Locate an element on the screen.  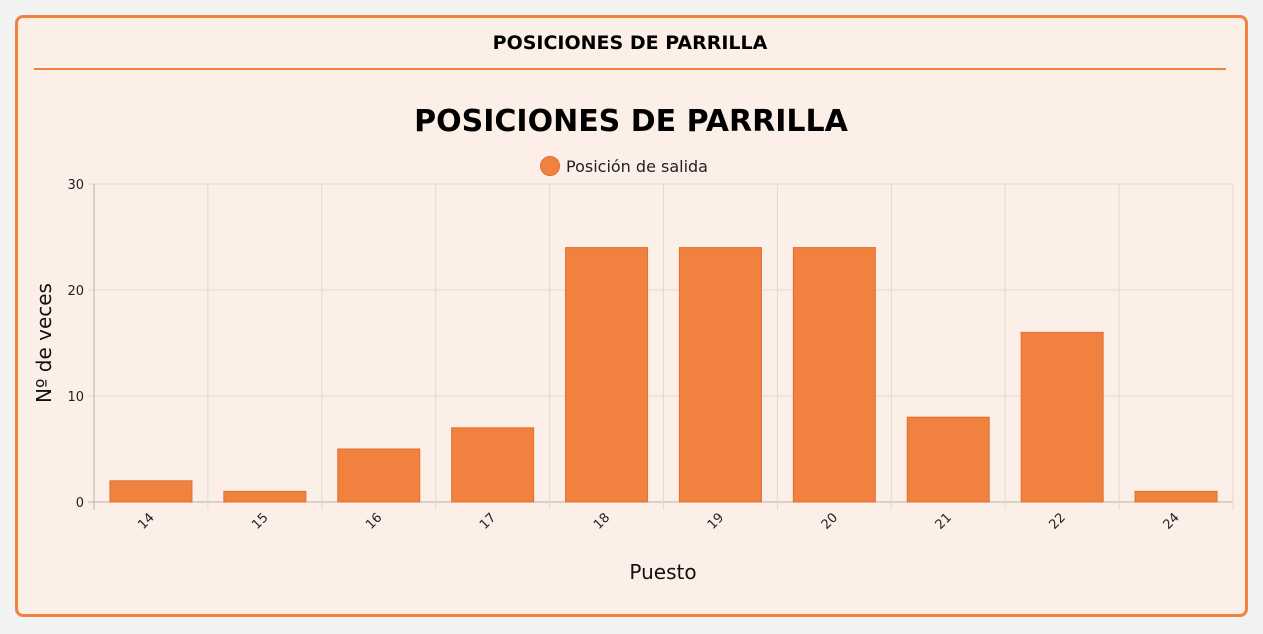
y-tick-label: 10 is located at coordinates (75, 397).